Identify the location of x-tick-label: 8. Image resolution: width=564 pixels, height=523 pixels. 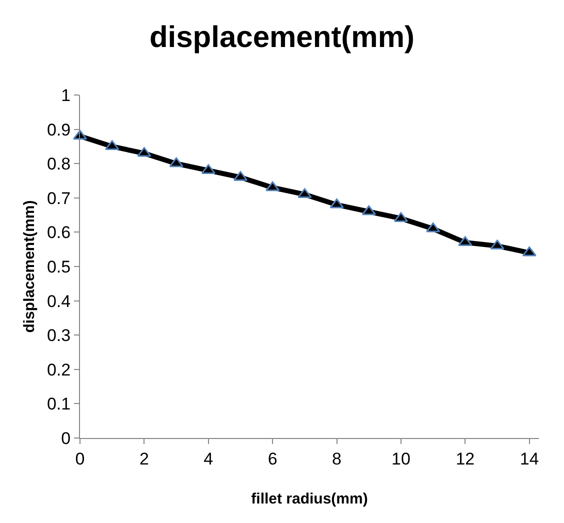
(337, 458).